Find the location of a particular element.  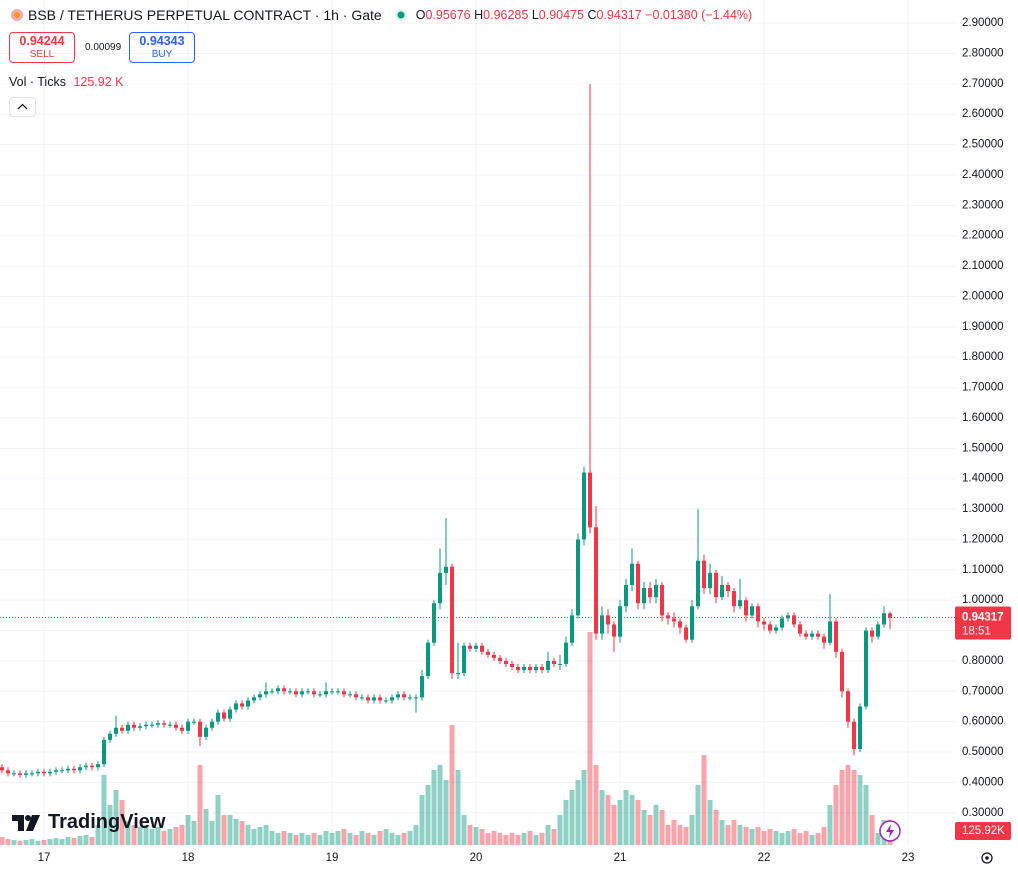

buy-label: BUY is located at coordinates (162, 54).